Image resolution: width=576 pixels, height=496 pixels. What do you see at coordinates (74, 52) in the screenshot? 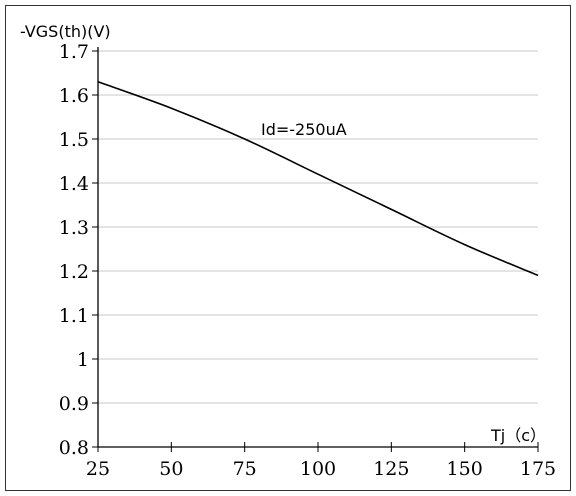
I see `y-tick-label: 1.7` at bounding box center [74, 52].